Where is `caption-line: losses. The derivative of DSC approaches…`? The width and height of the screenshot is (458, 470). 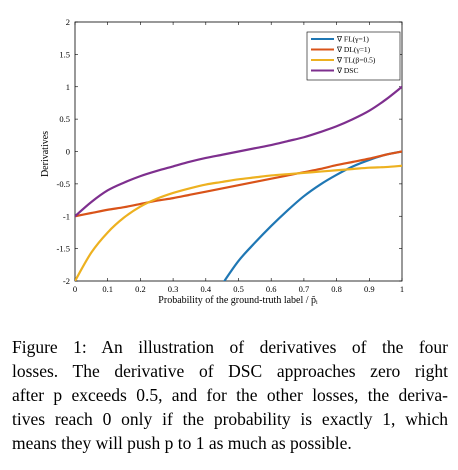 caption-line: losses. The derivative of DSC approaches… is located at coordinates (230, 371).